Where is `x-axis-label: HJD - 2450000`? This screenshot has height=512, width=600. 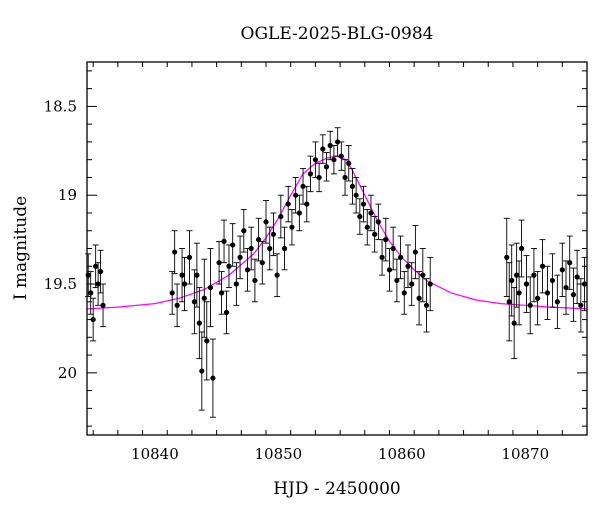 x-axis-label: HJD - 2450000 is located at coordinates (337, 489).